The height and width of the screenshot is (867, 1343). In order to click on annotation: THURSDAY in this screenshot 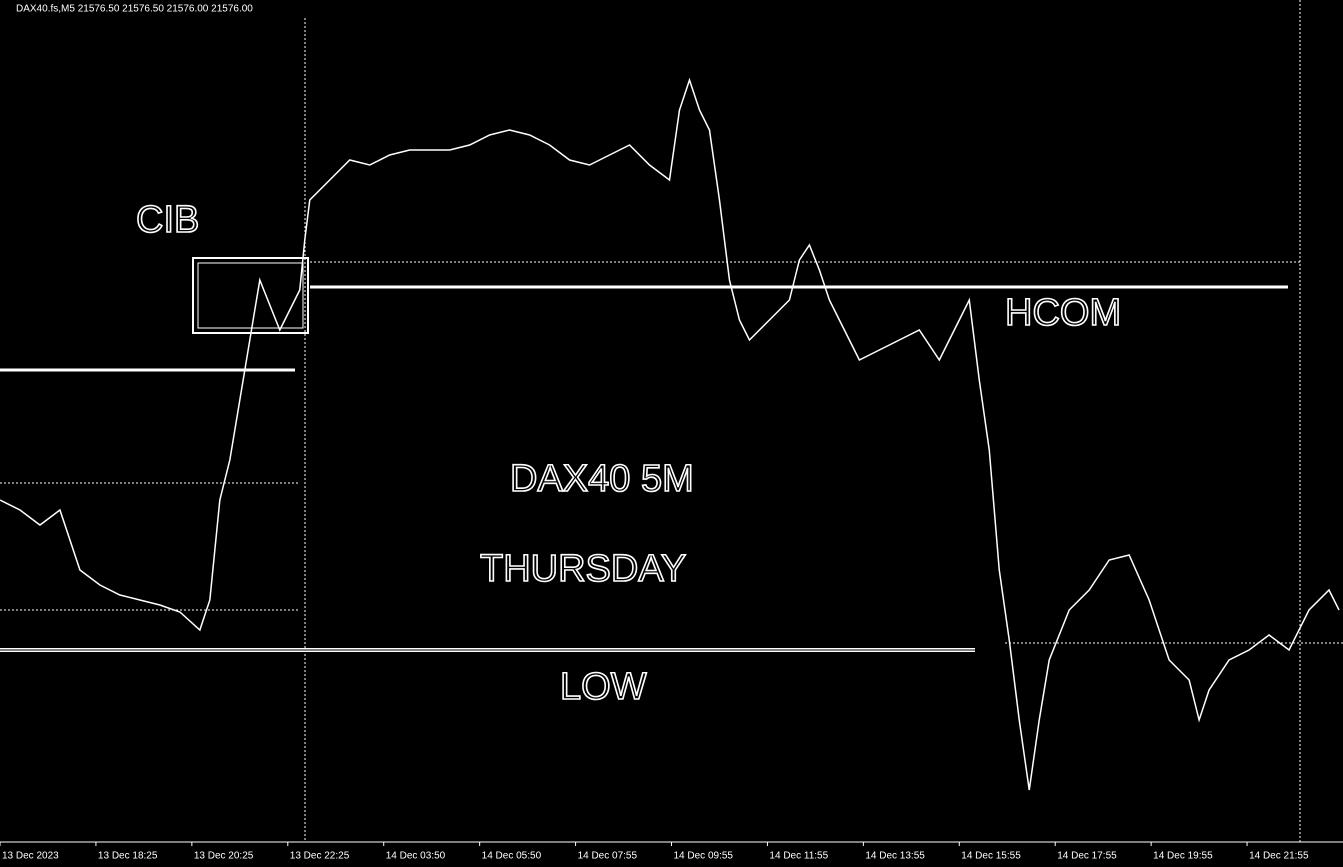, I will do `click(583, 569)`.